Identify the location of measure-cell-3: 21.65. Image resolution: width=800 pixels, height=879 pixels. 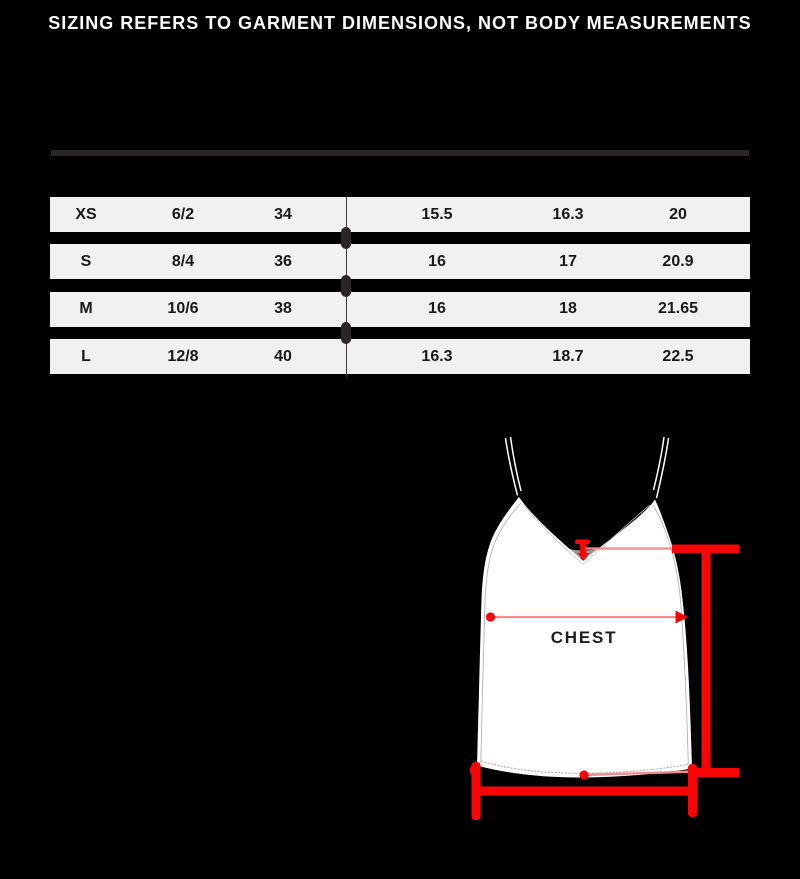
(678, 308).